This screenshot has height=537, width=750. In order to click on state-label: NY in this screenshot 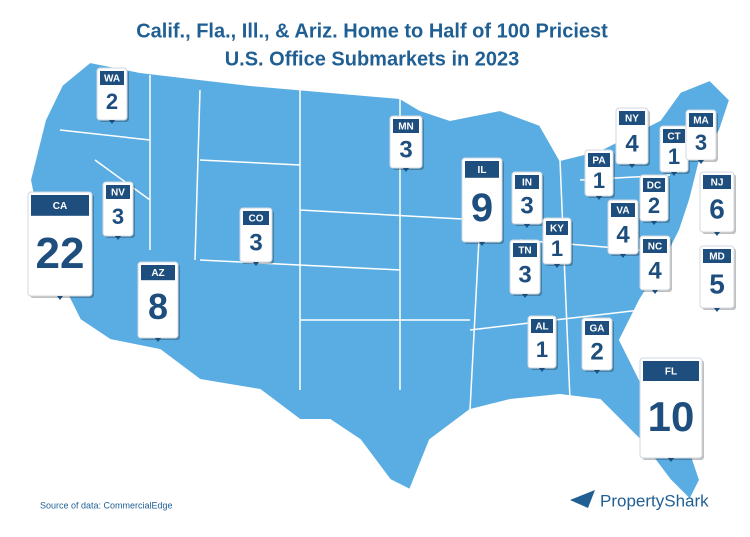, I will do `click(632, 119)`.